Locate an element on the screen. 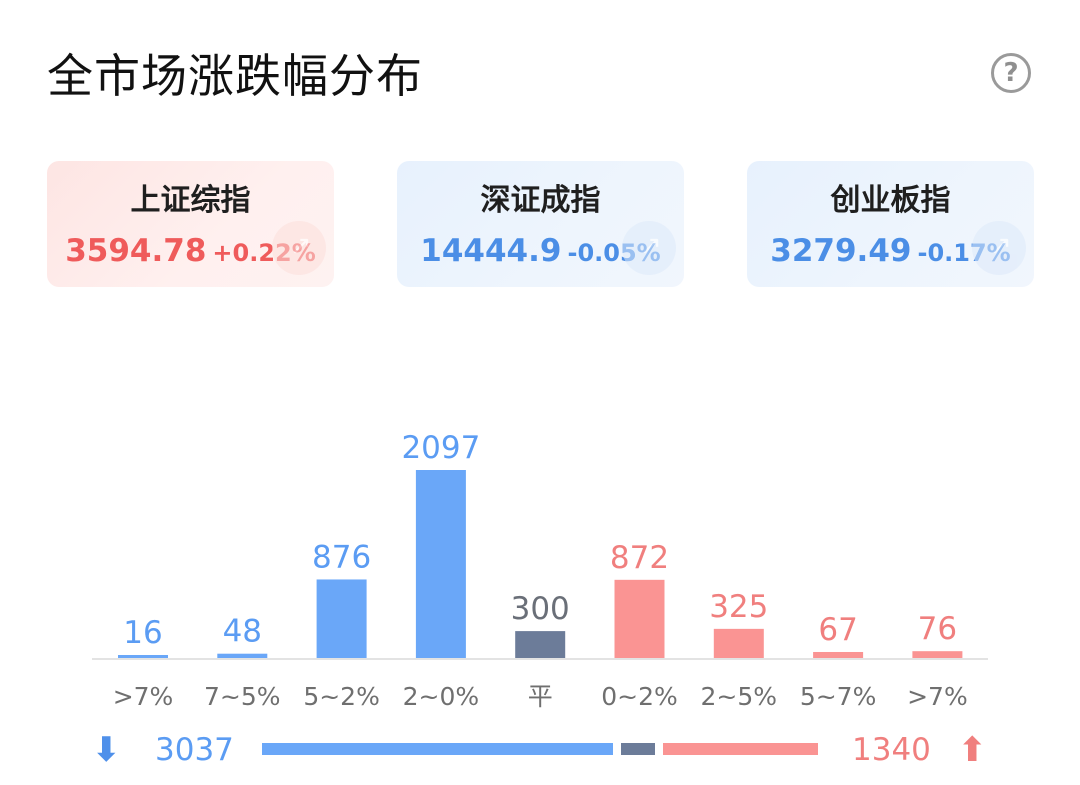  data-label: 16 is located at coordinates (142, 633).